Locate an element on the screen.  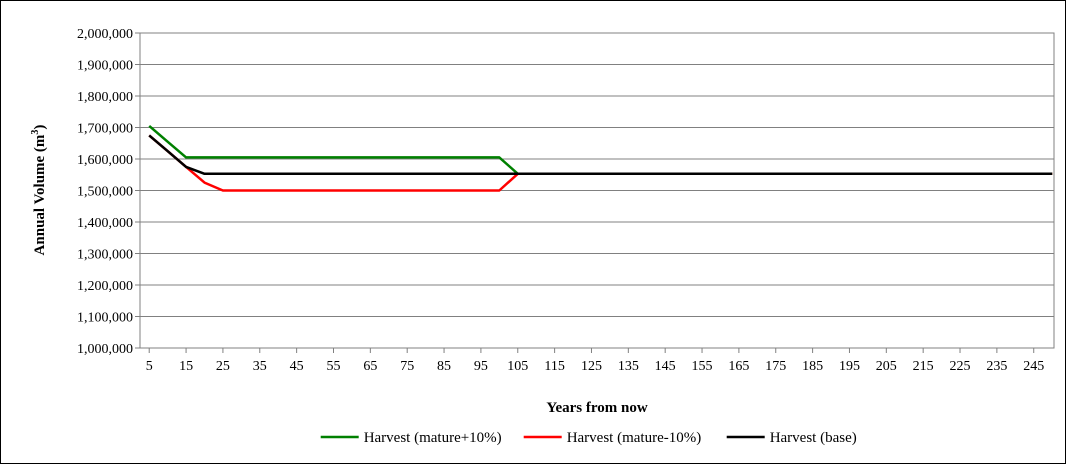
y-axis-title: Annual Volume (m3) is located at coordinates (39, 190).